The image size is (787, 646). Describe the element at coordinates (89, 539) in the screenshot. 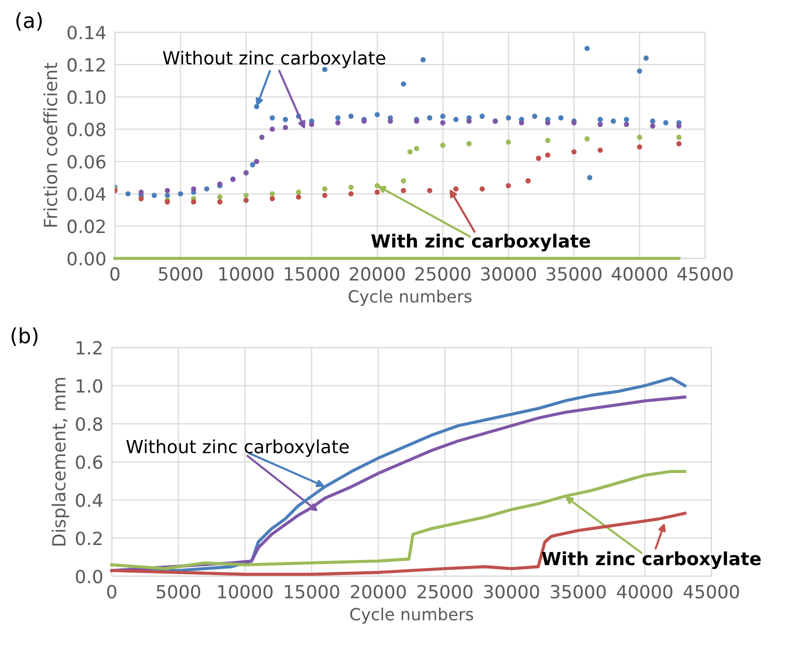

I see `y-tick-label: 0.2` at that location.